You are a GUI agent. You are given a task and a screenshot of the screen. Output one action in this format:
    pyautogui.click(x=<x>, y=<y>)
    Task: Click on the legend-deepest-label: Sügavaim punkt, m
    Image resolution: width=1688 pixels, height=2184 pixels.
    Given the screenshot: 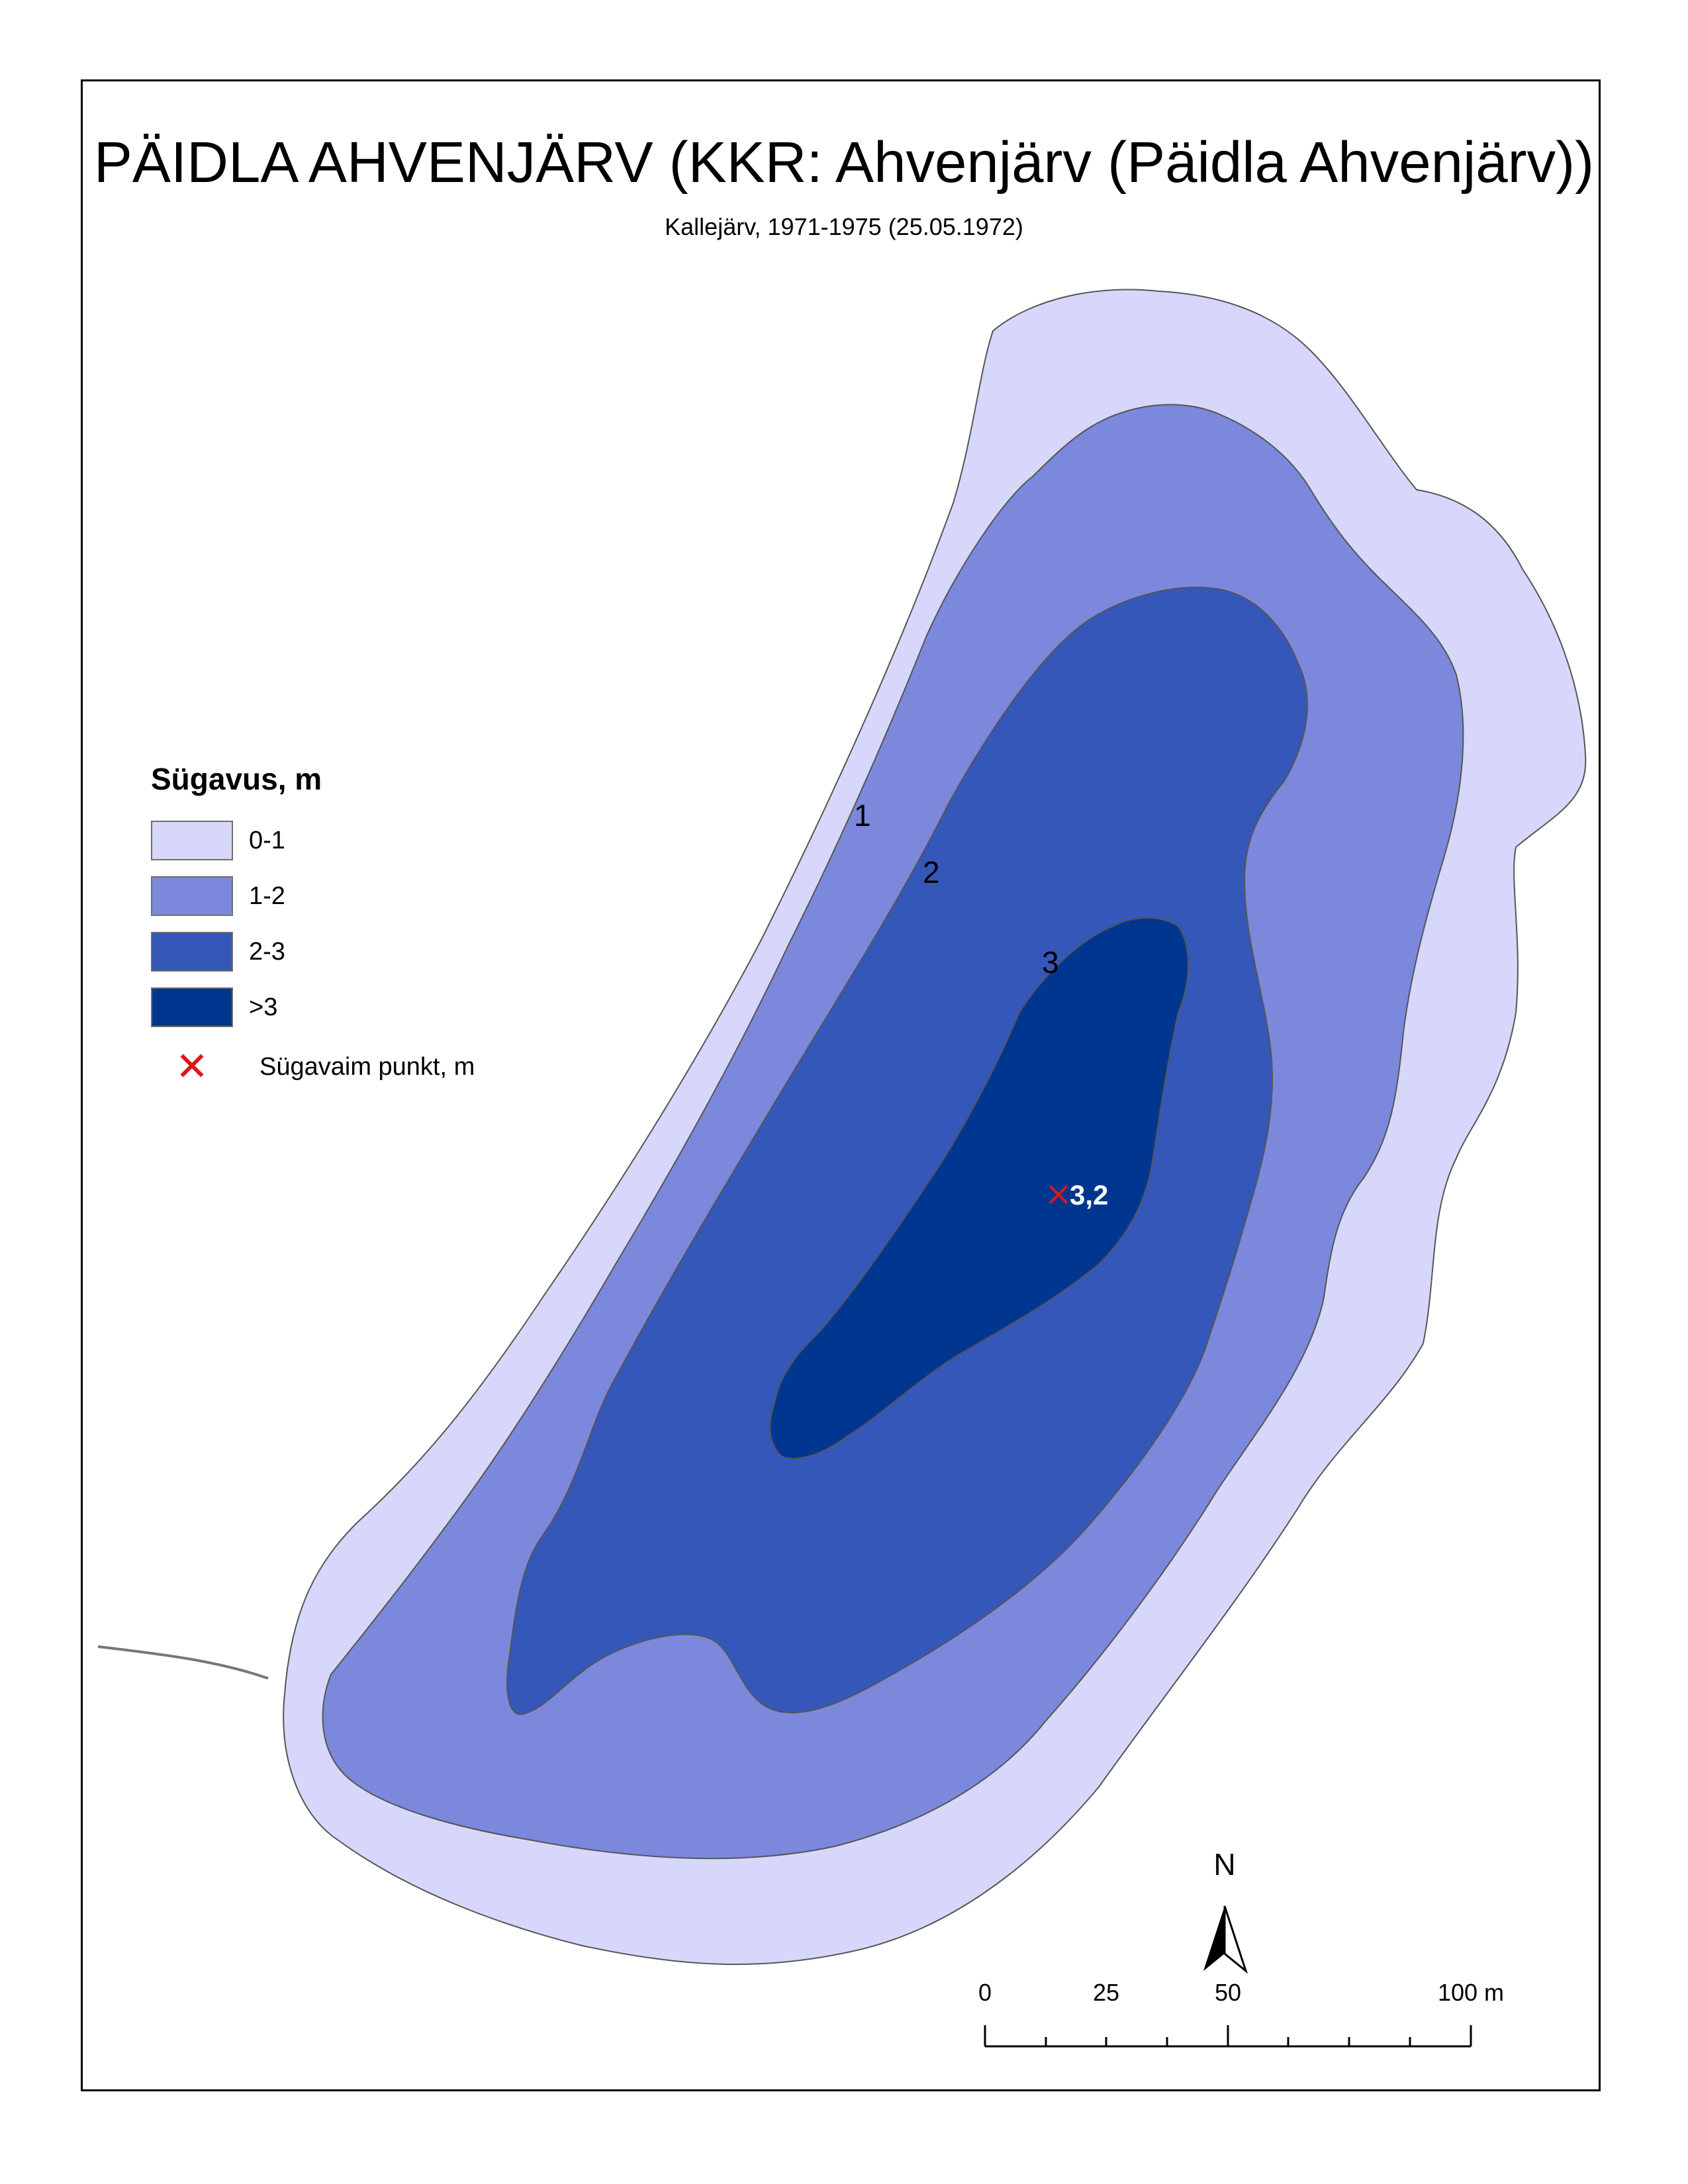 What is the action you would take?
    pyautogui.click(x=367, y=1066)
    